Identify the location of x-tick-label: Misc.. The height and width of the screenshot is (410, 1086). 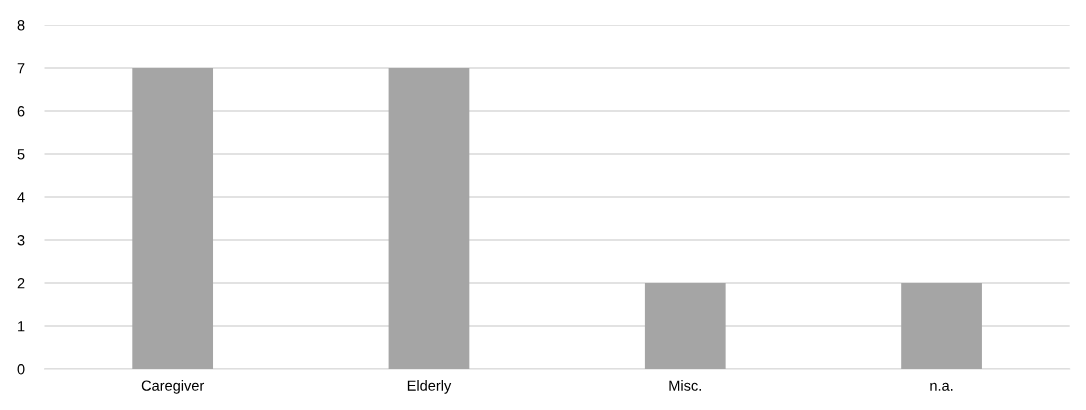
(685, 385).